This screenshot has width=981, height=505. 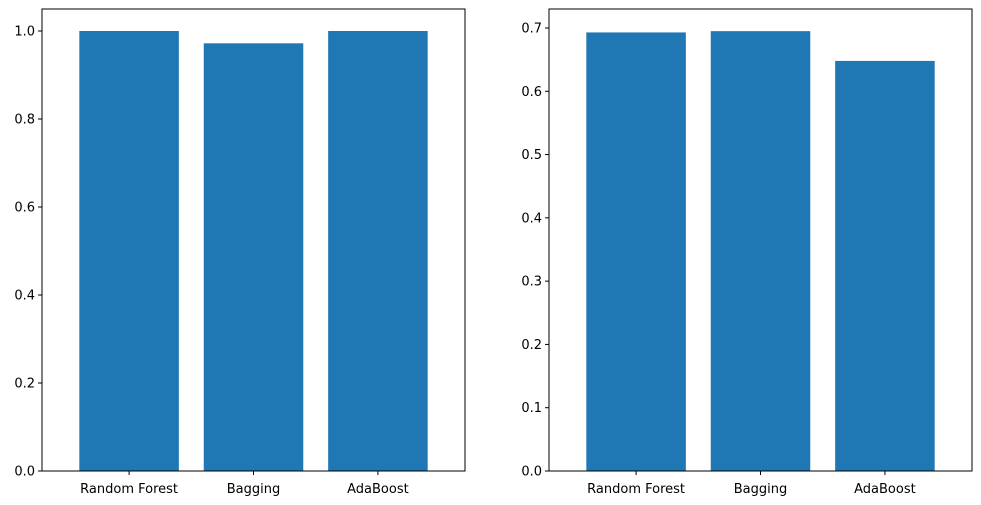 What do you see at coordinates (24, 120) in the screenshot?
I see `y-tick-label: 0.8` at bounding box center [24, 120].